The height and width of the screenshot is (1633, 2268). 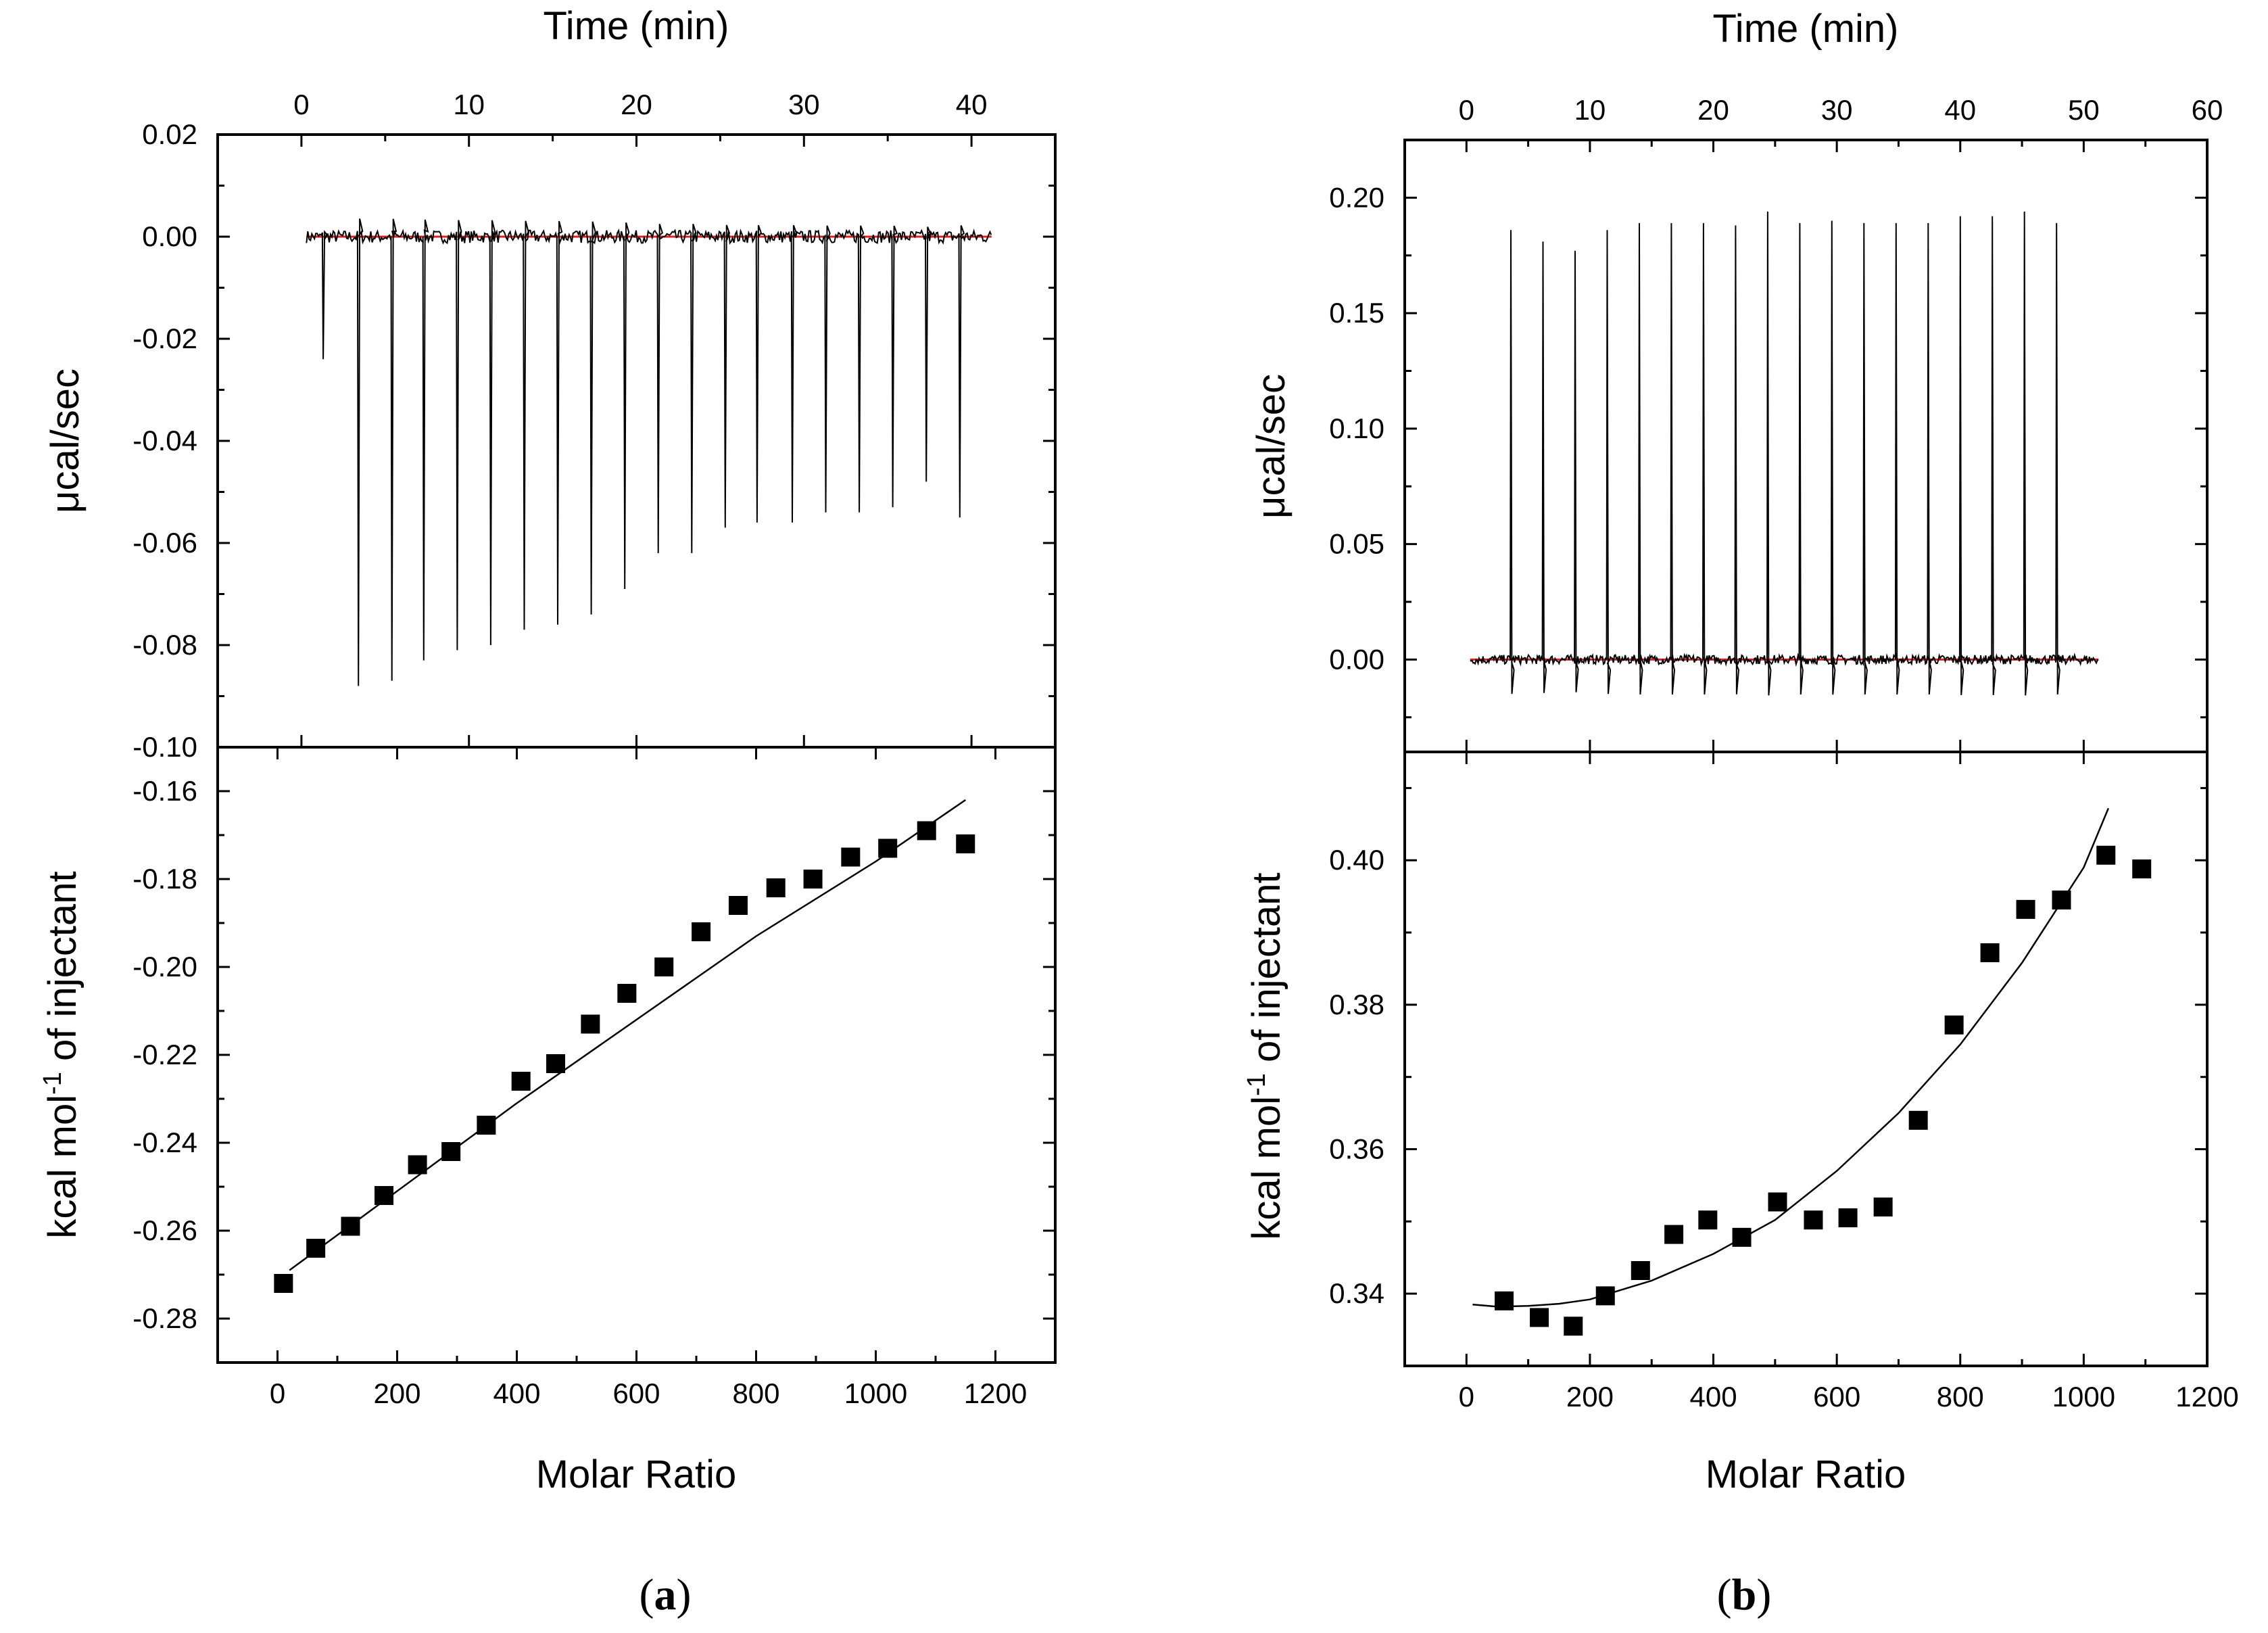 I want to click on b-top-ytick-label: 0.00, so click(x=1356, y=659).